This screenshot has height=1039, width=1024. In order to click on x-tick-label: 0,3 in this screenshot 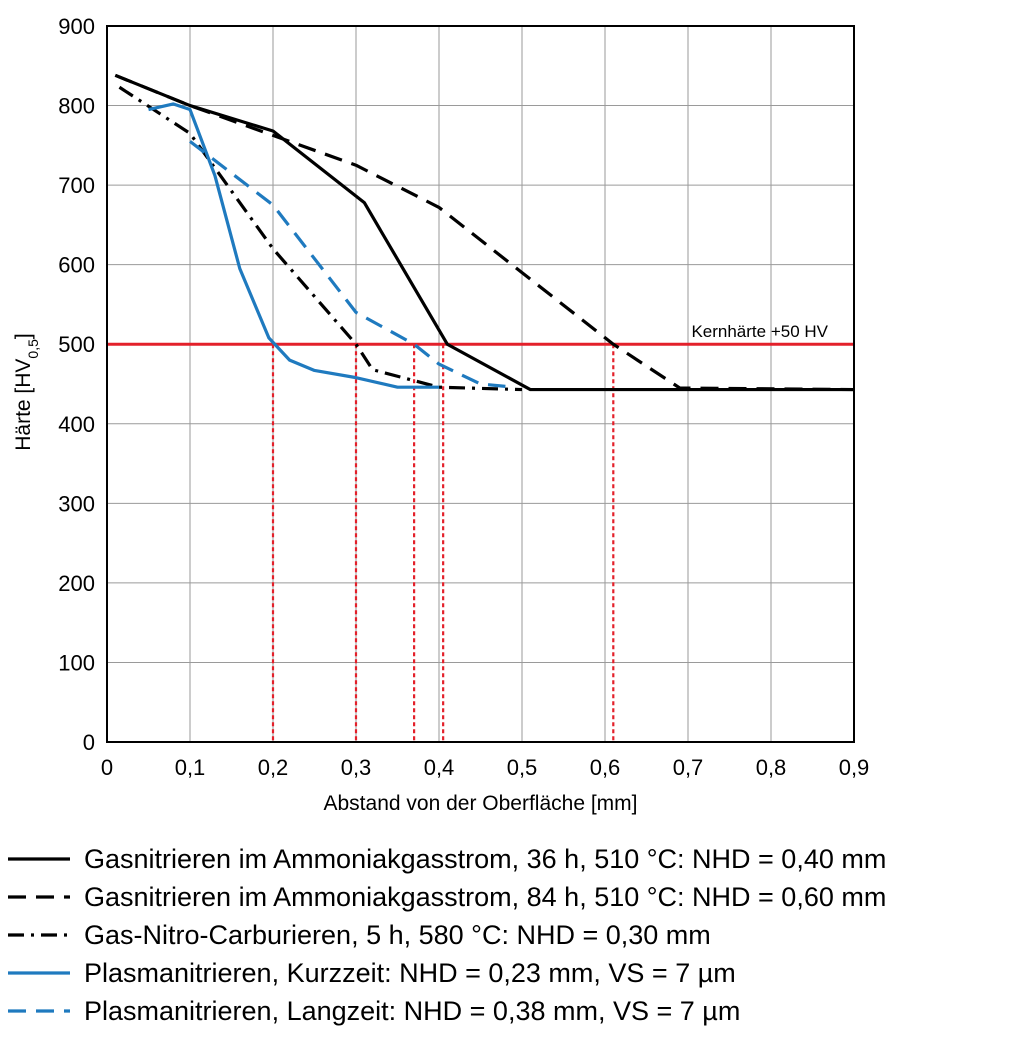, I will do `click(356, 767)`.